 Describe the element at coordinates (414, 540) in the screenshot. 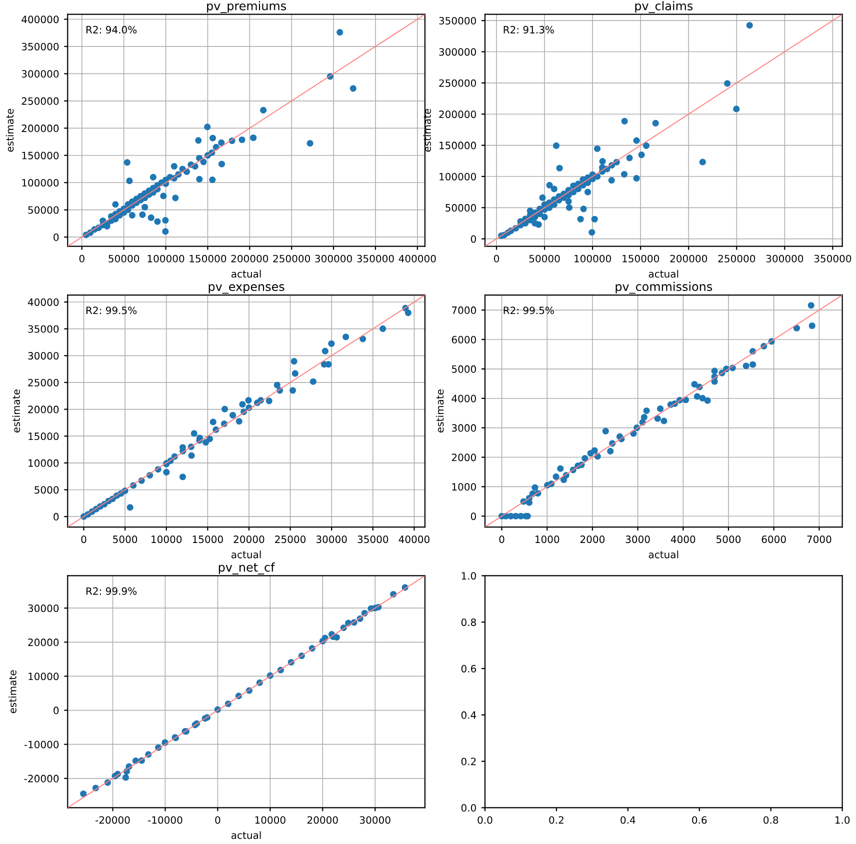

I see `x-tick-label: 40000` at that location.